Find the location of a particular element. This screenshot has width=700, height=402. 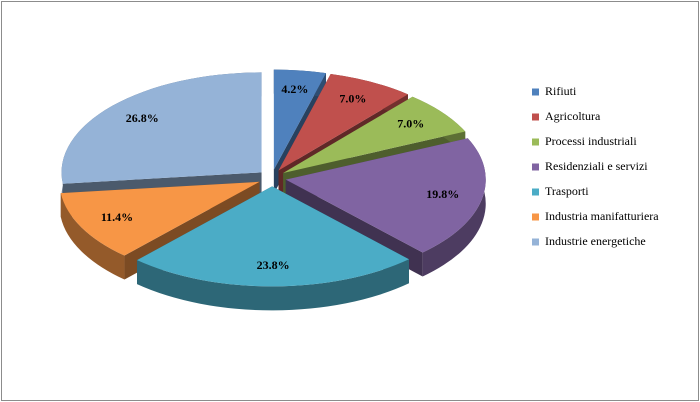

legend-label: Agricoltura is located at coordinates (573, 116).